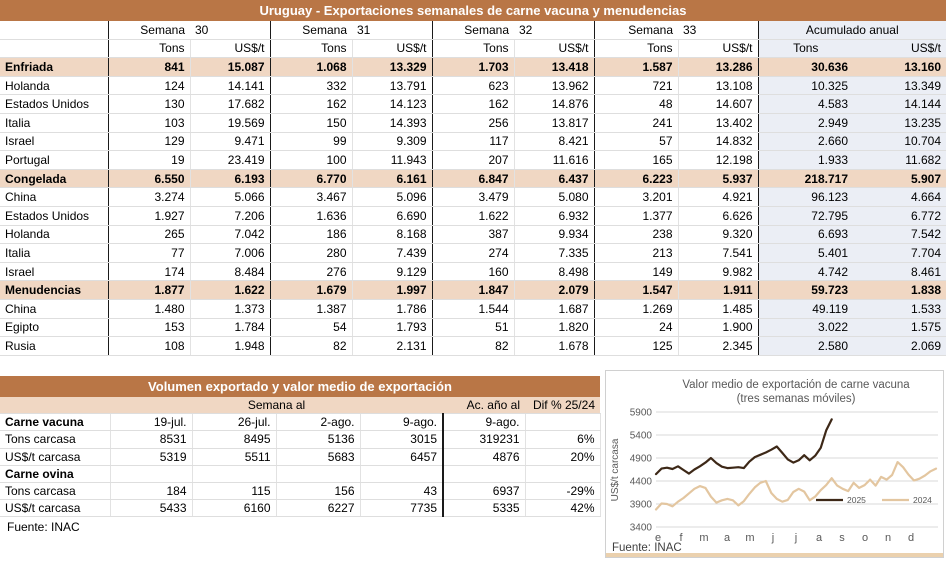 This screenshot has height=562, width=946. What do you see at coordinates (149, 86) in the screenshot?
I see `cell-tons: 124` at bounding box center [149, 86].